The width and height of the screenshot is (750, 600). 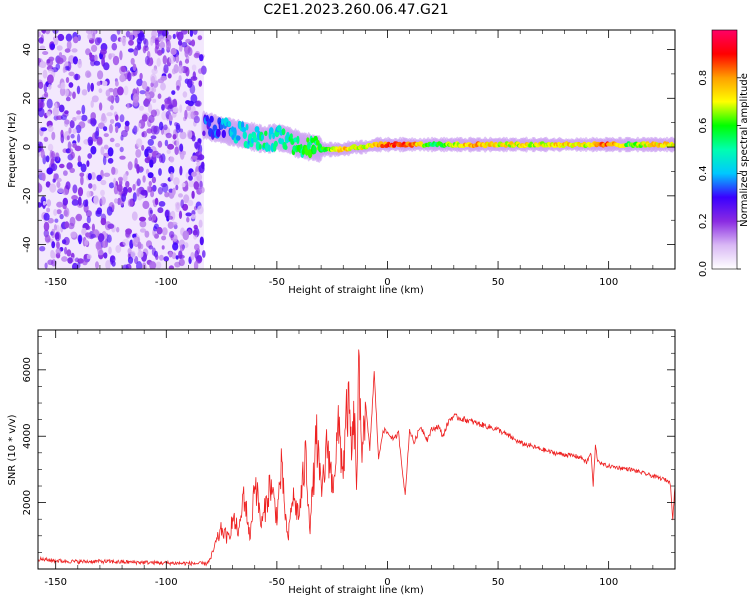 I want to click on y-tick-label: 20, so click(x=27, y=98).